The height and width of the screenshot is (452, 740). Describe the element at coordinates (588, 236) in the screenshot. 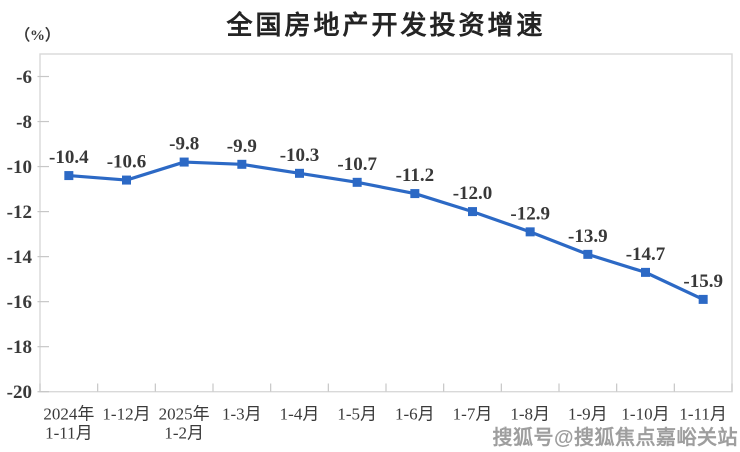

I see `data-point-label: -13.9` at that location.